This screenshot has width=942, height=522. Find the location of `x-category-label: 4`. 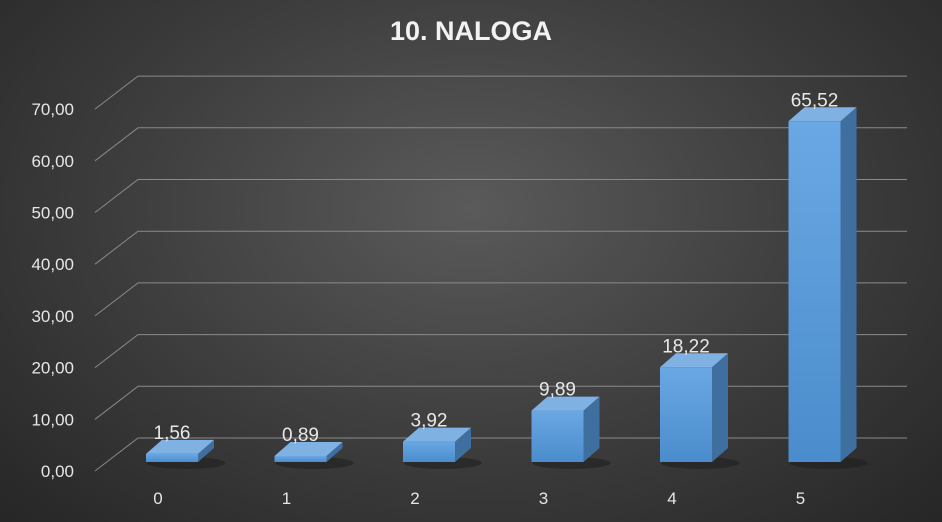

x-category-label: 4 is located at coordinates (671, 498).